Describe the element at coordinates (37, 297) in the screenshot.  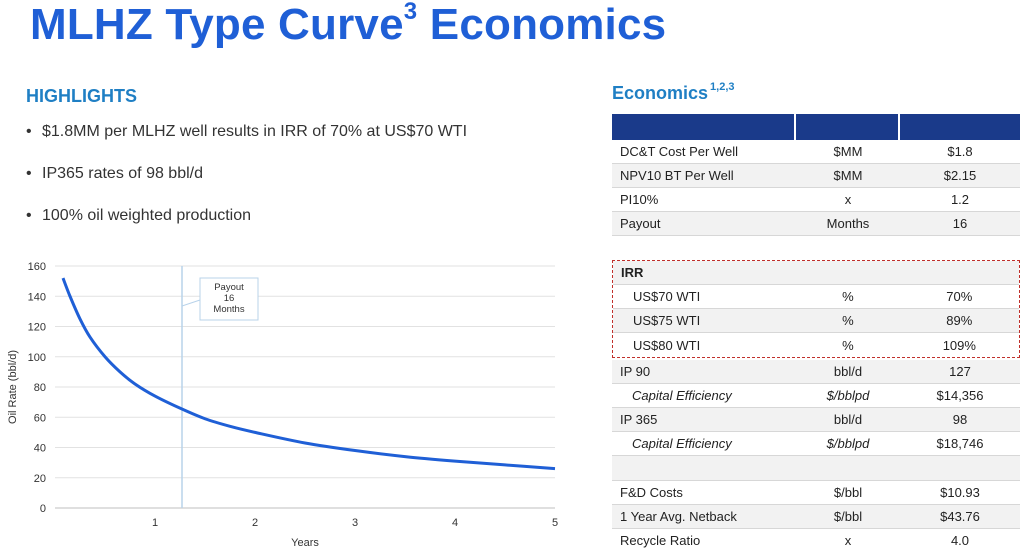
I see `y-tick-label: 140` at that location.